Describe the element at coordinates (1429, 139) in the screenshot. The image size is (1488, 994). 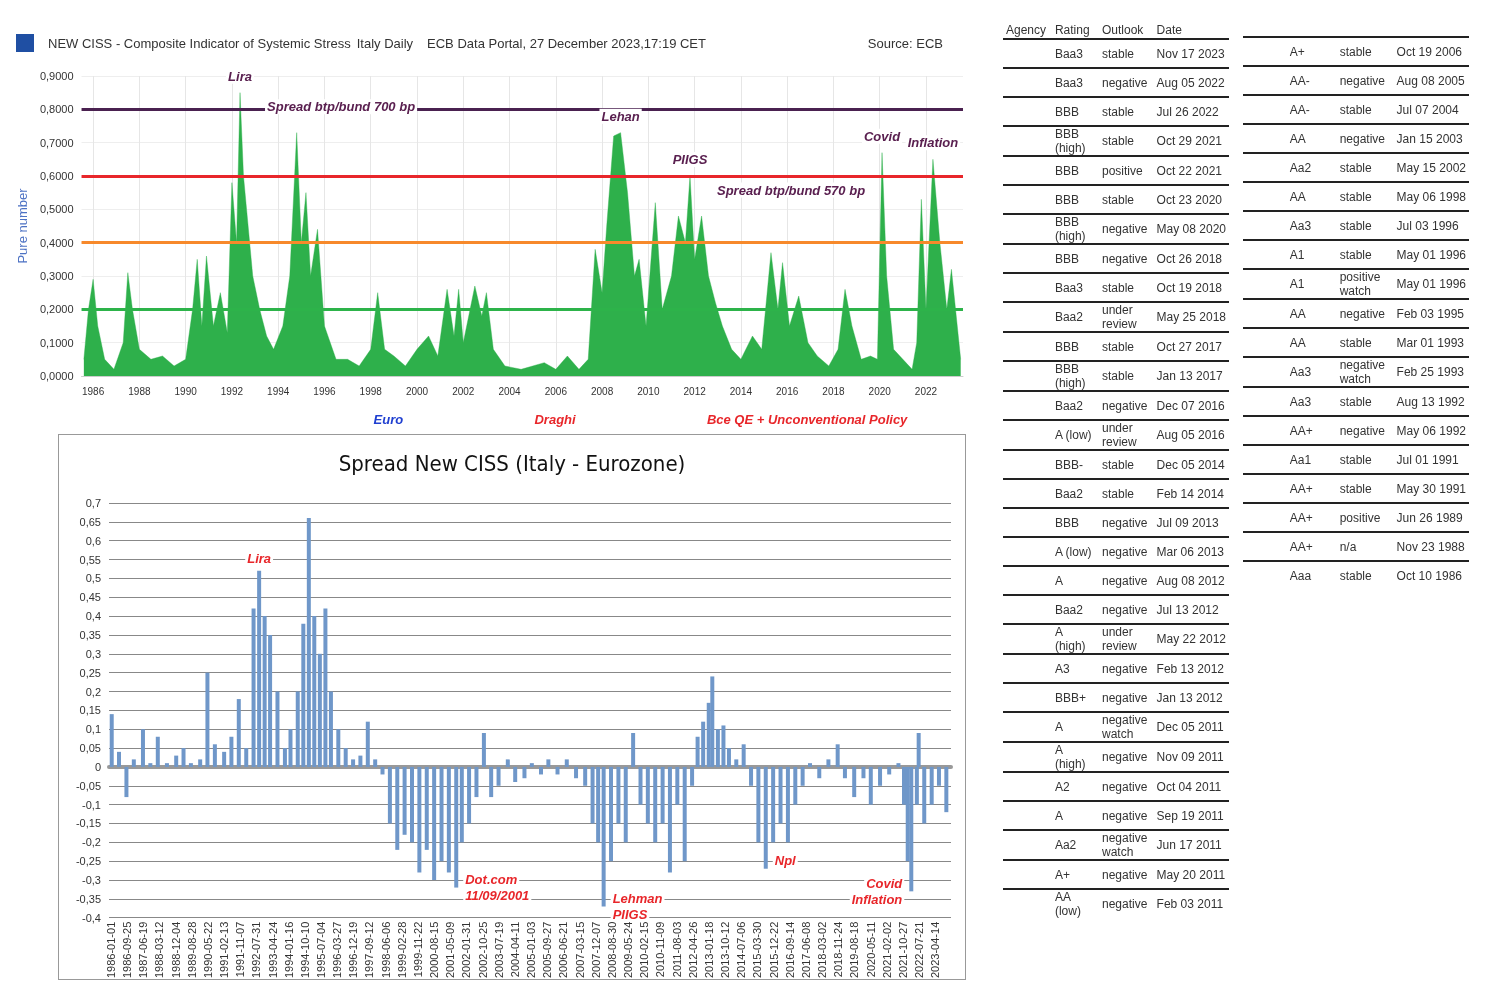
I see `text: Jan 15 2003` at that location.